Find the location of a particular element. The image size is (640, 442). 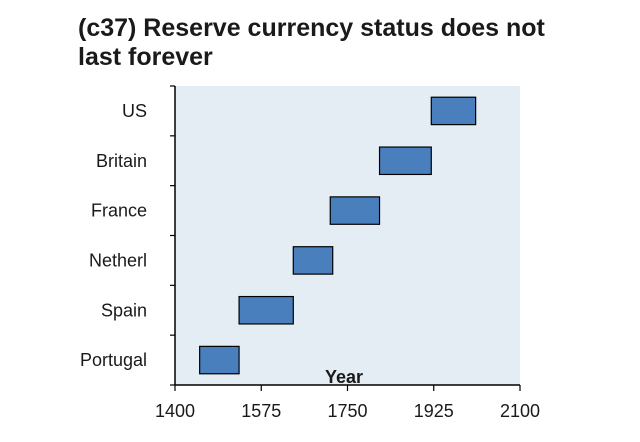

category-label: Spain is located at coordinates (124, 310).